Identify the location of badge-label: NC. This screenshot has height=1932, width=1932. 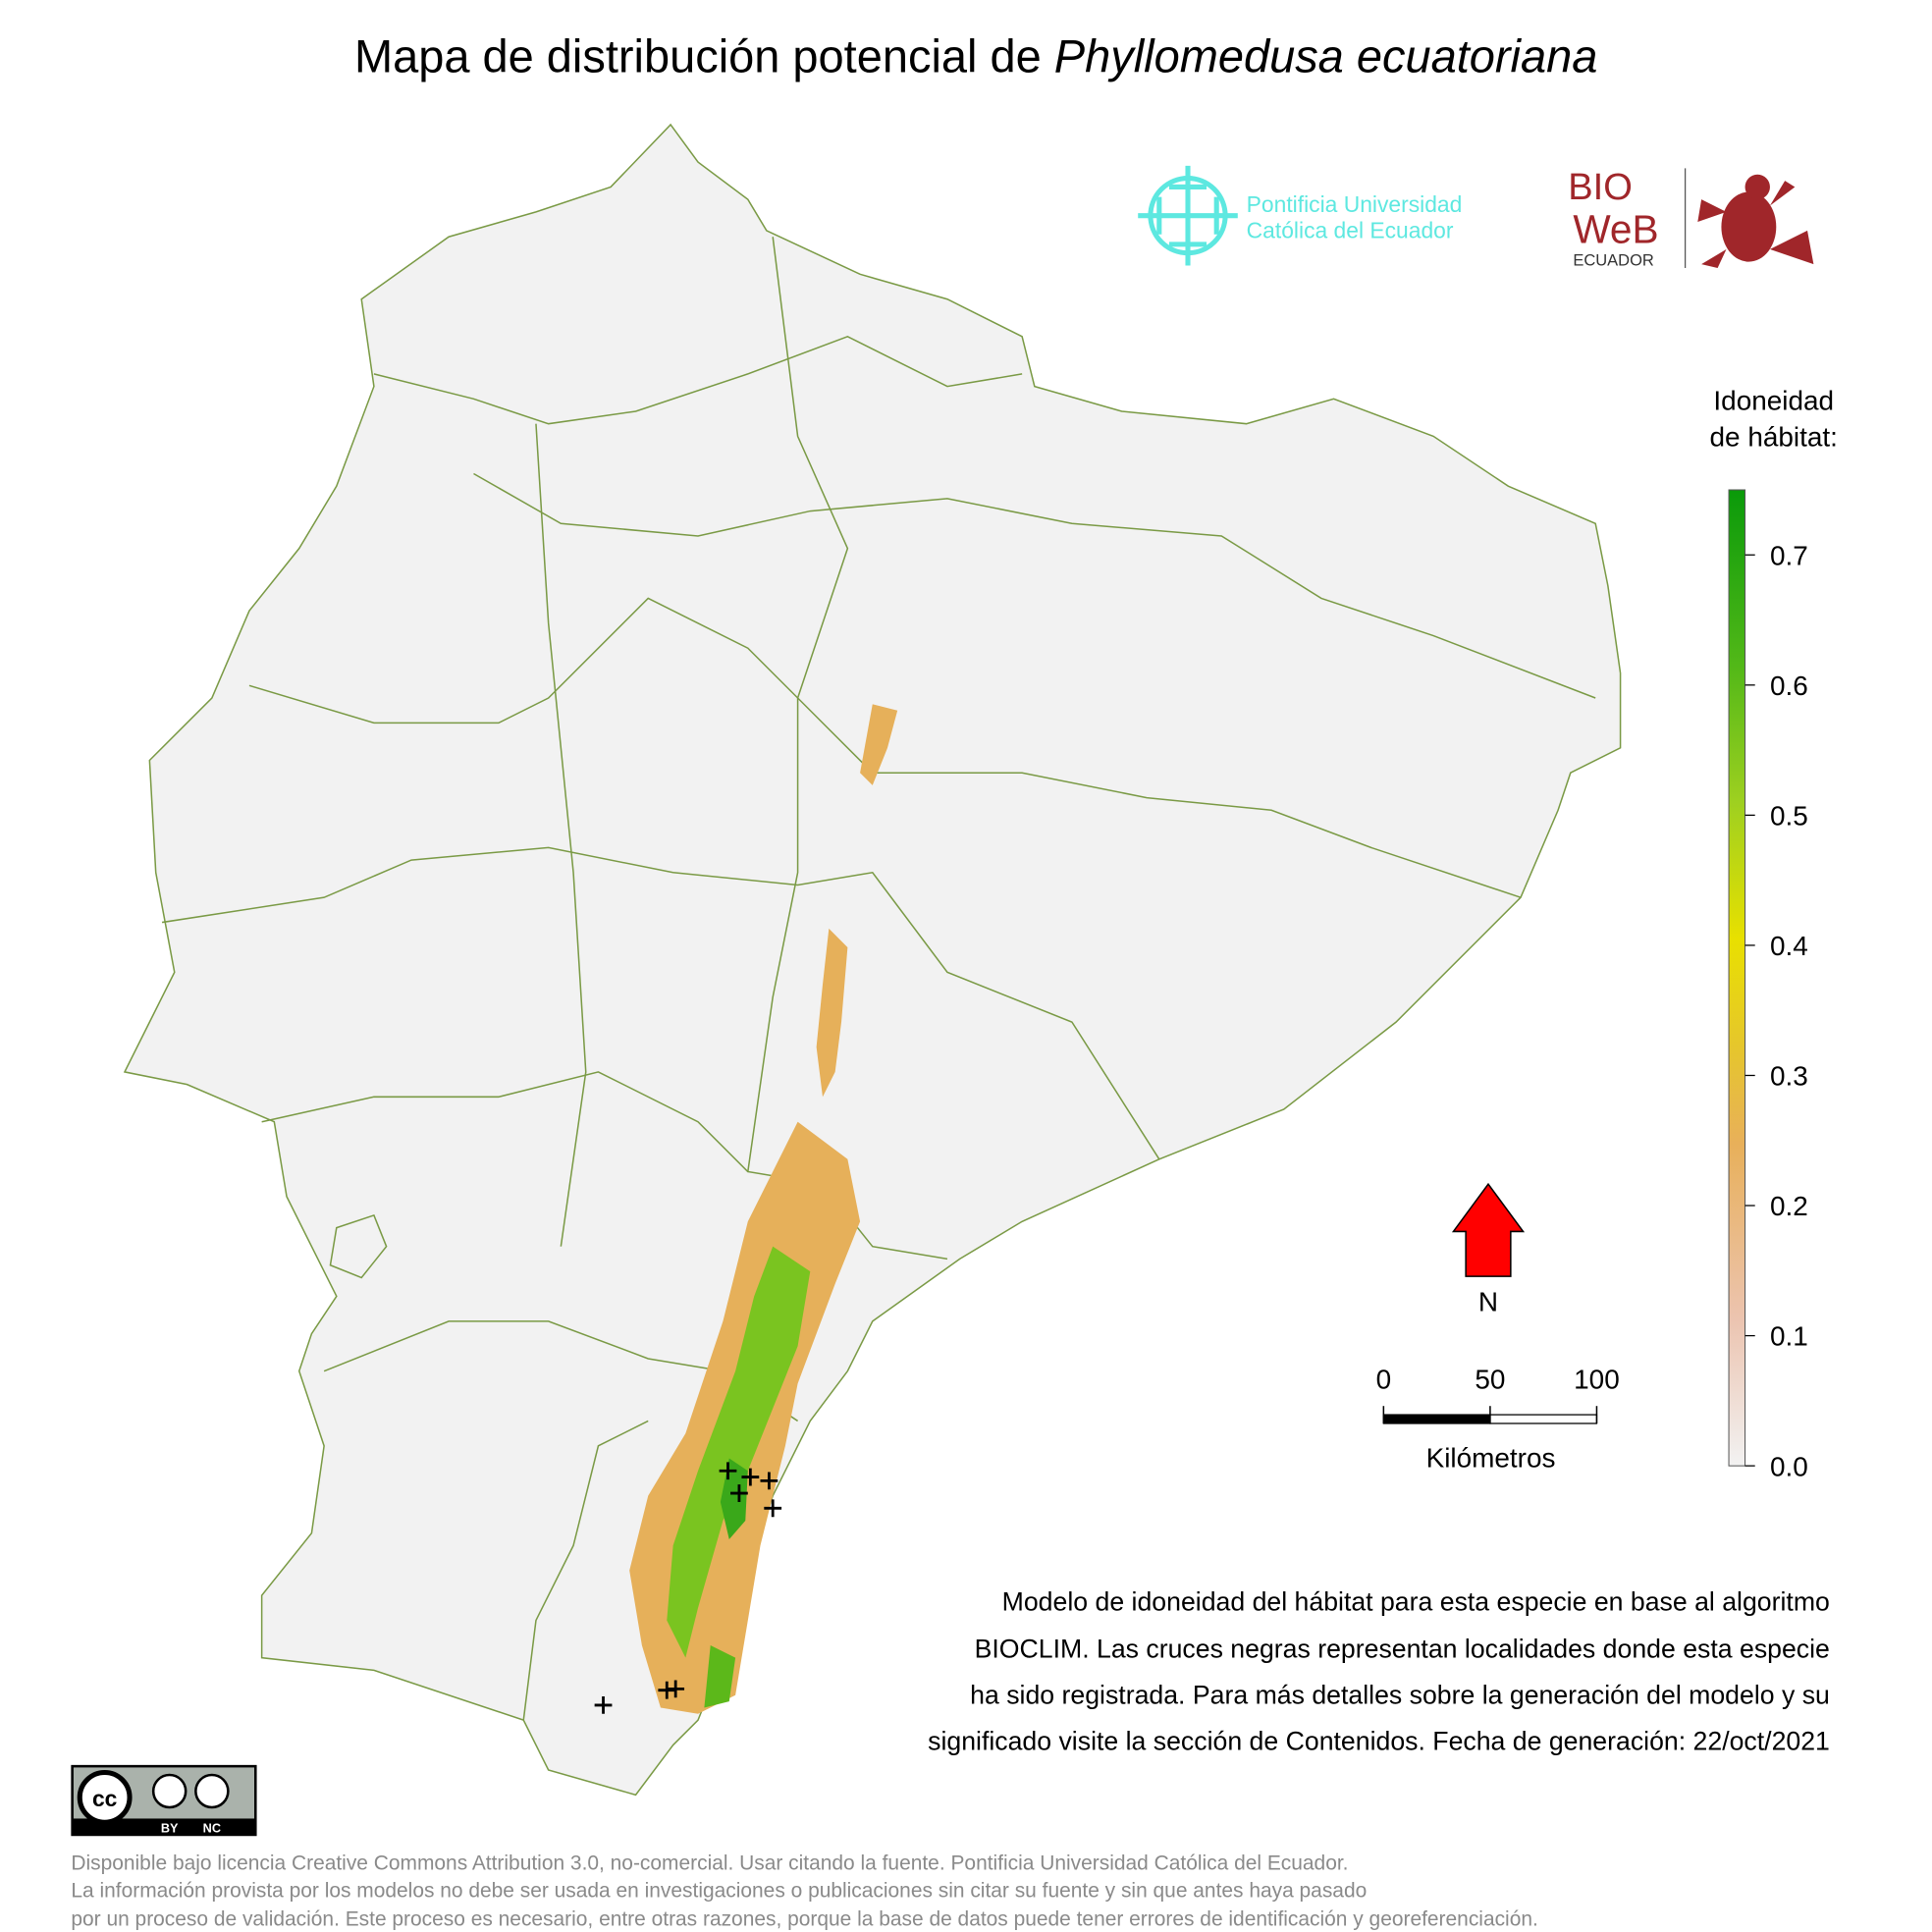
(212, 1828).